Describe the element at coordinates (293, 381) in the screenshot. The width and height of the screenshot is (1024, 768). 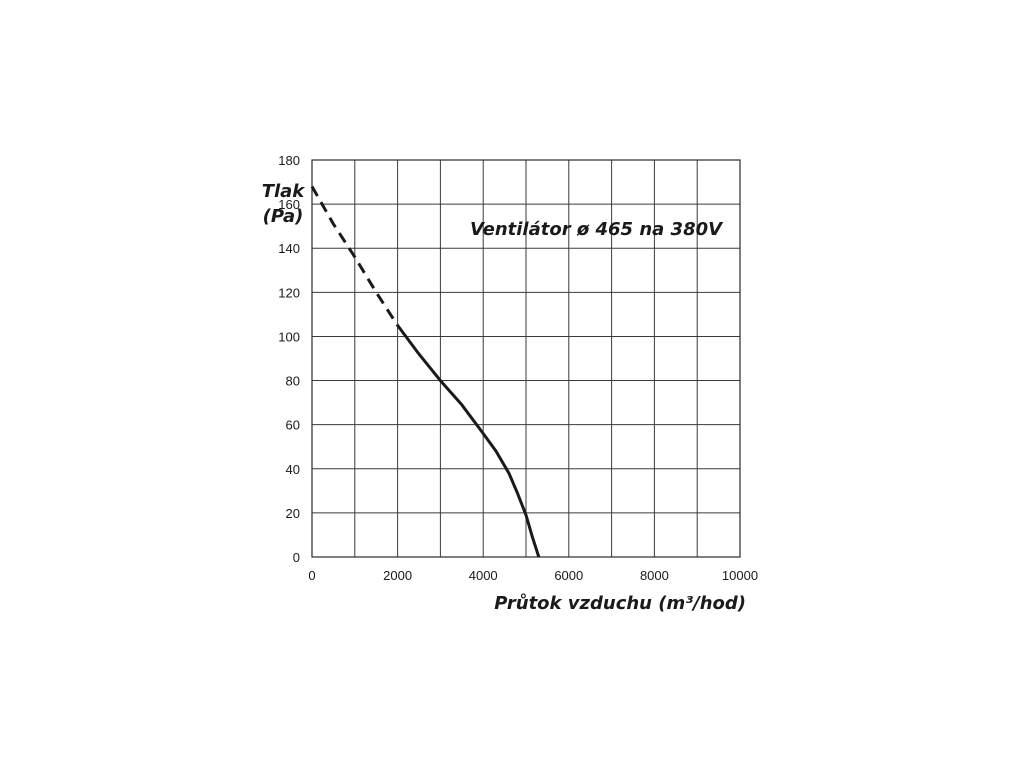
I see `y-tick-label: 80` at that location.